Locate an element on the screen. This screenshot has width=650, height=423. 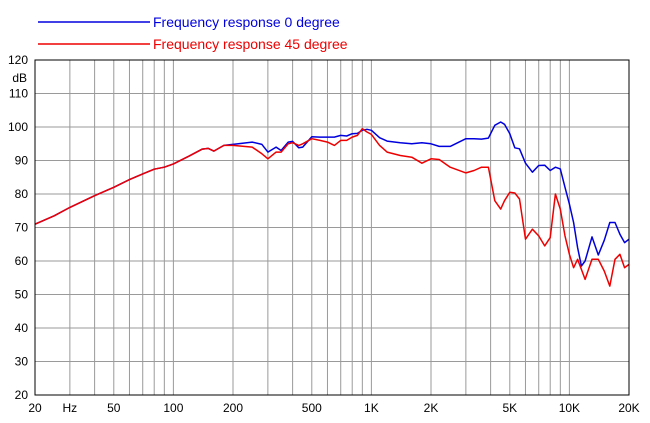
y-tick-label: 120 is located at coordinates (18, 60).